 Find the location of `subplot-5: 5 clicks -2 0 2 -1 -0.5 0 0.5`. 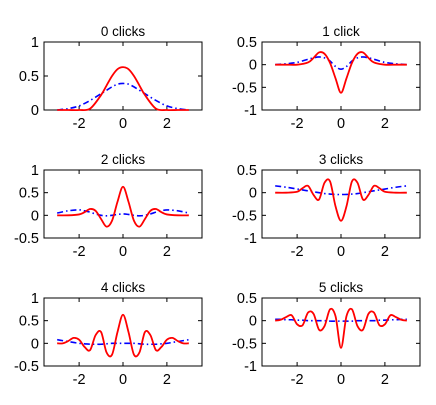

subplot-5: 5 clicks -2 0 2 -1 -0.5 0 0.5 is located at coordinates (326, 334).